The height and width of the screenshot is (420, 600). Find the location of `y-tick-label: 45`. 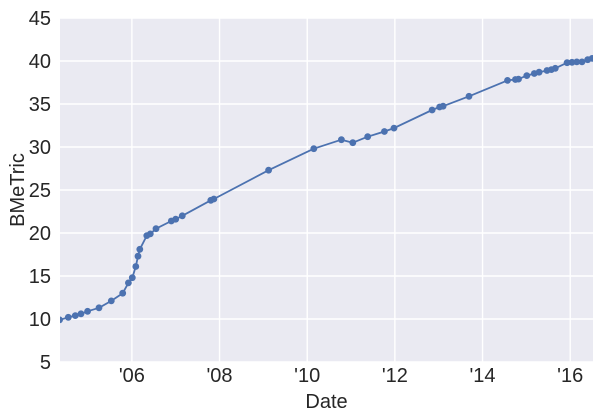

y-tick-label: 45 is located at coordinates (40, 19).